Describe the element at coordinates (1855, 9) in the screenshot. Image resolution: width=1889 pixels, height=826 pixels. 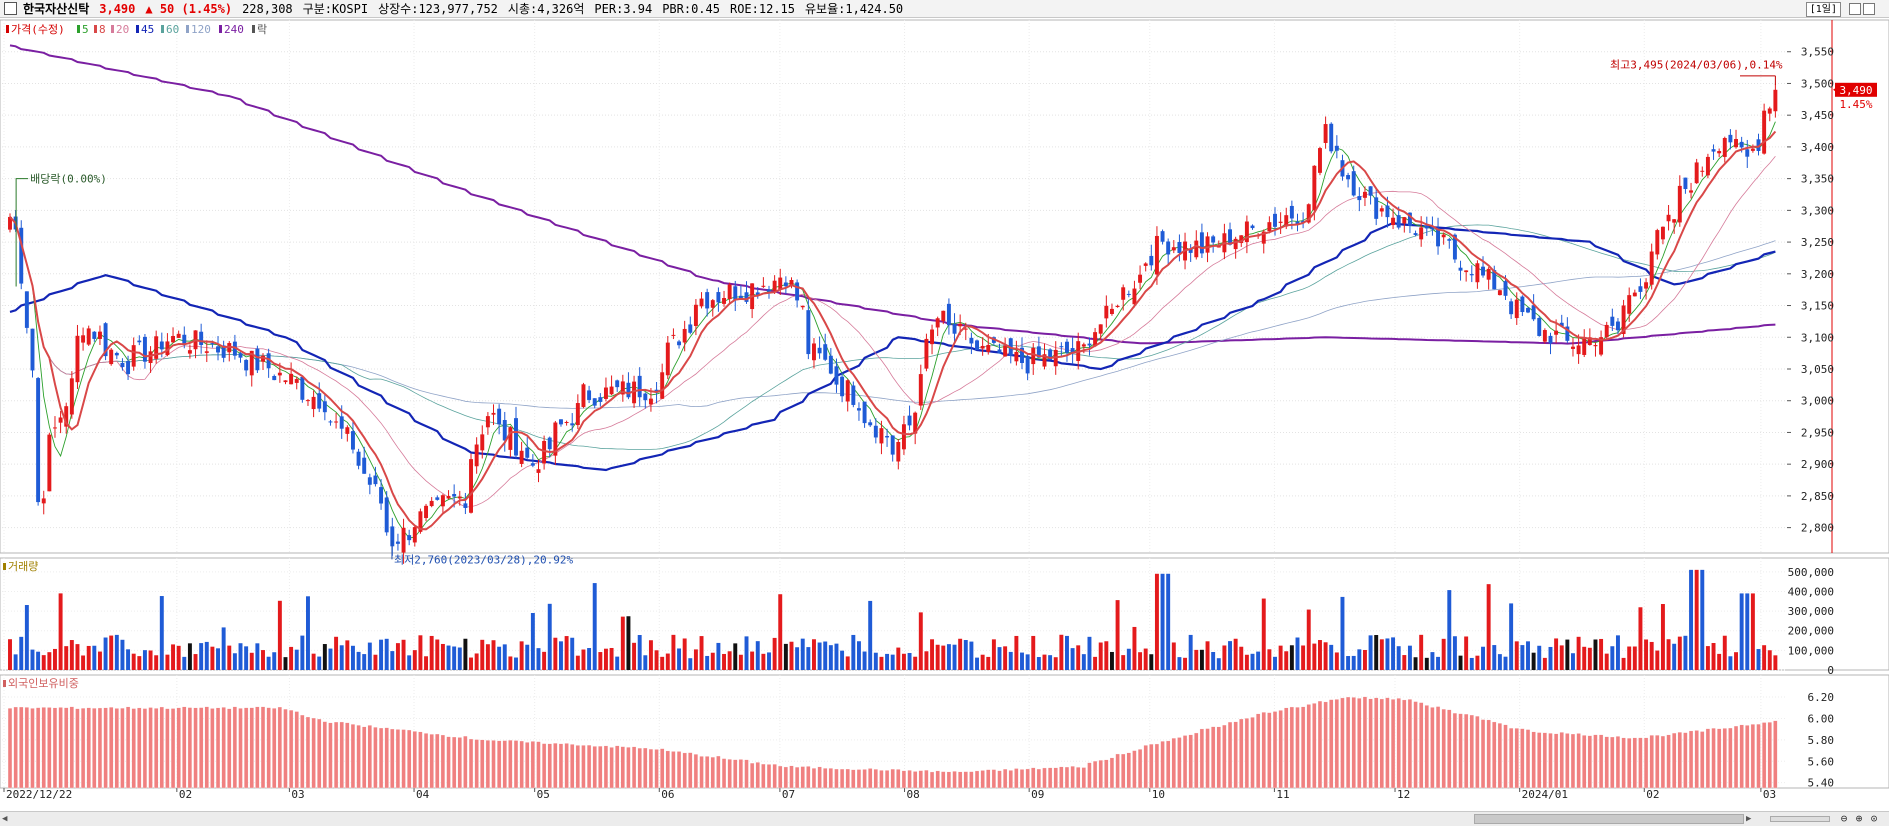
I see `minimize-icon` at that location.